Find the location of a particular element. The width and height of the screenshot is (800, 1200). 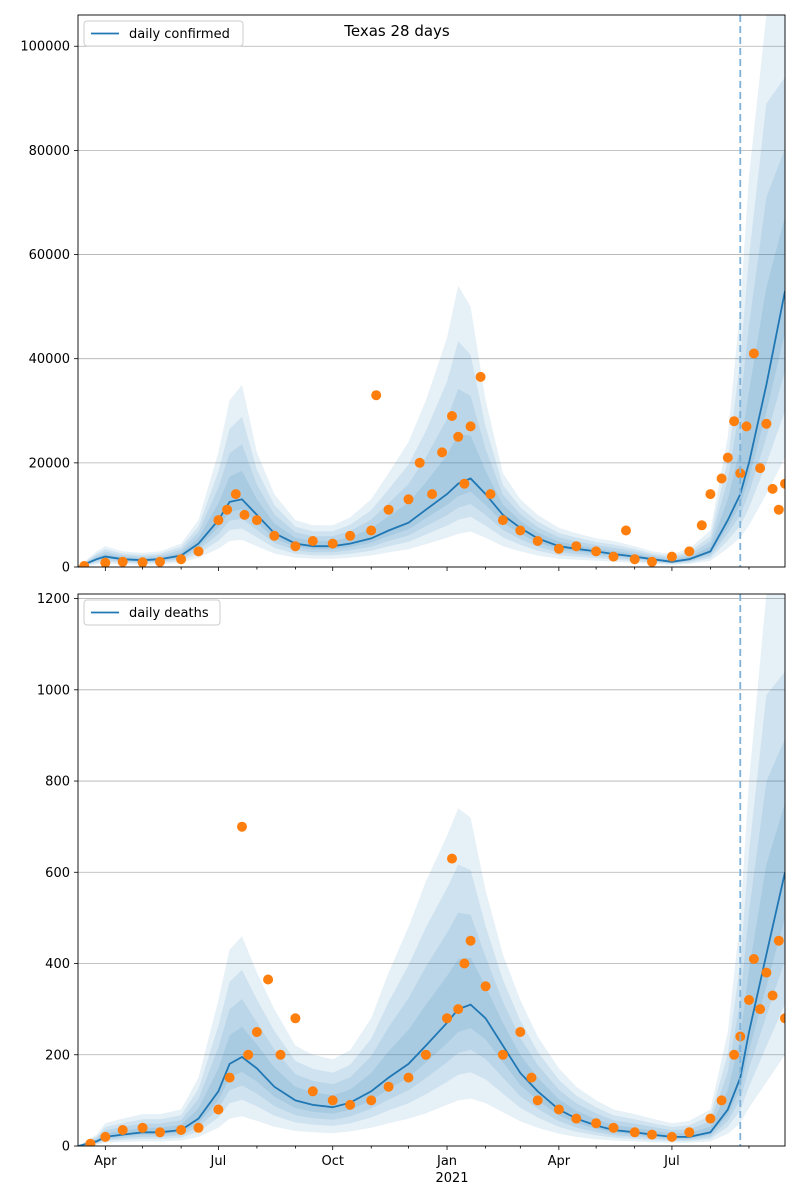

y-tick-label: 100000 is located at coordinates (45, 47).